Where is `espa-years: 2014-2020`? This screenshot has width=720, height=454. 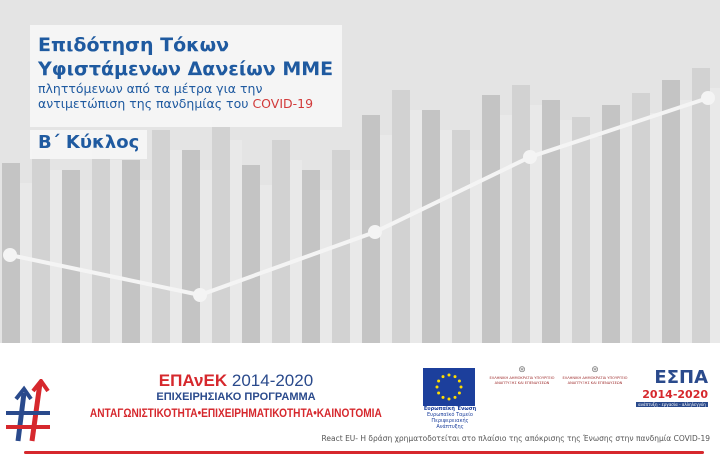
espa-years: 2014-2020 is located at coordinates (675, 394).